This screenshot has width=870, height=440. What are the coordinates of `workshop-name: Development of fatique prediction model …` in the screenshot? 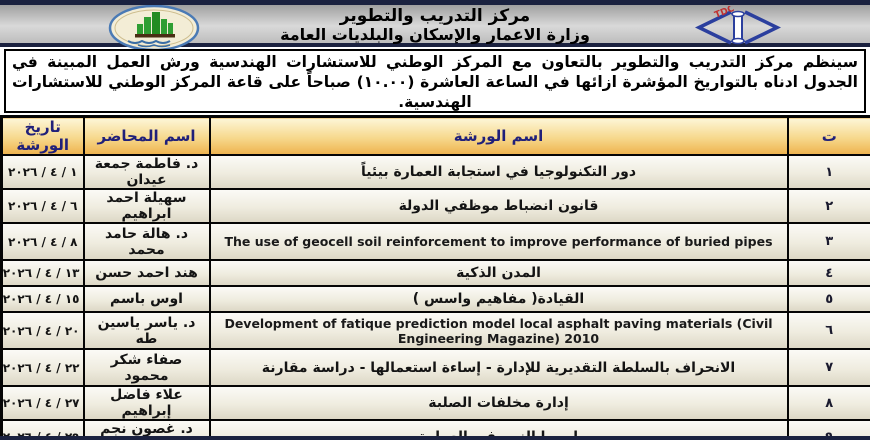 It's located at (498, 330).